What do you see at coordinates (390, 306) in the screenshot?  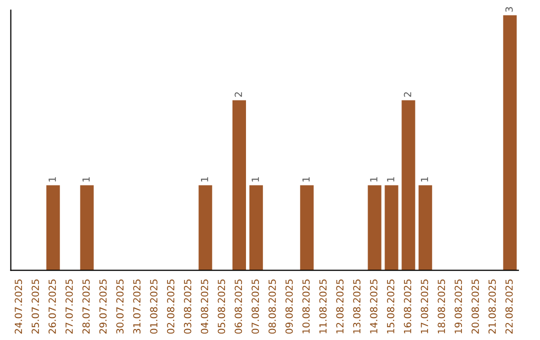 I see `x-tick-label: 15.08.2025` at bounding box center [390, 306].